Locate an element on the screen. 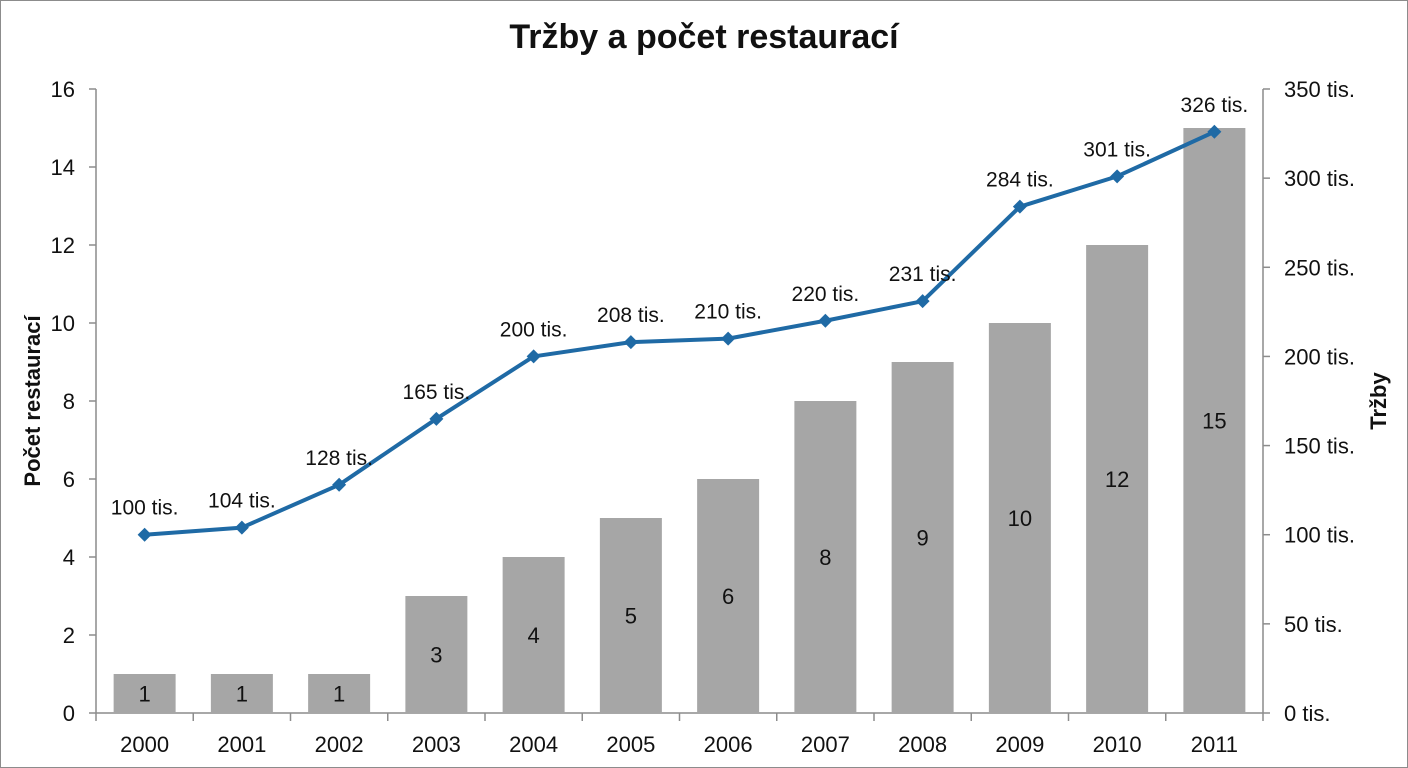  right-tick-label: 300 tis. is located at coordinates (1319, 178).